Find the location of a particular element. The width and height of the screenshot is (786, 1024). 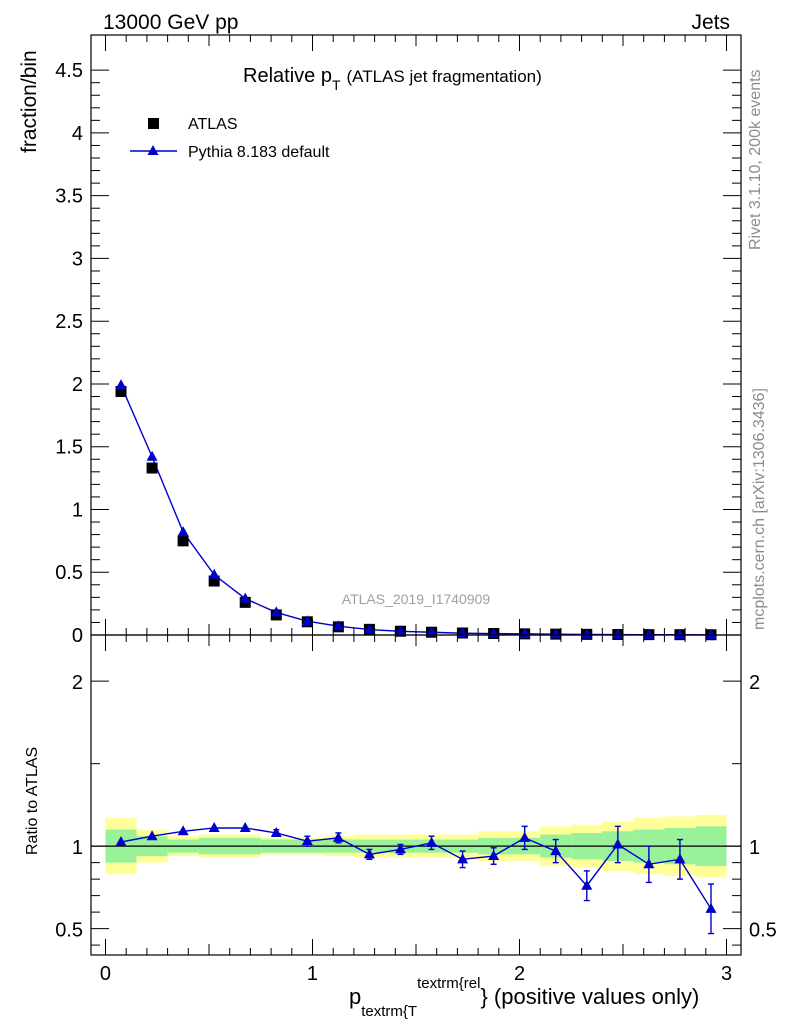

main-ytick-label: 3.5 is located at coordinates (69, 197).